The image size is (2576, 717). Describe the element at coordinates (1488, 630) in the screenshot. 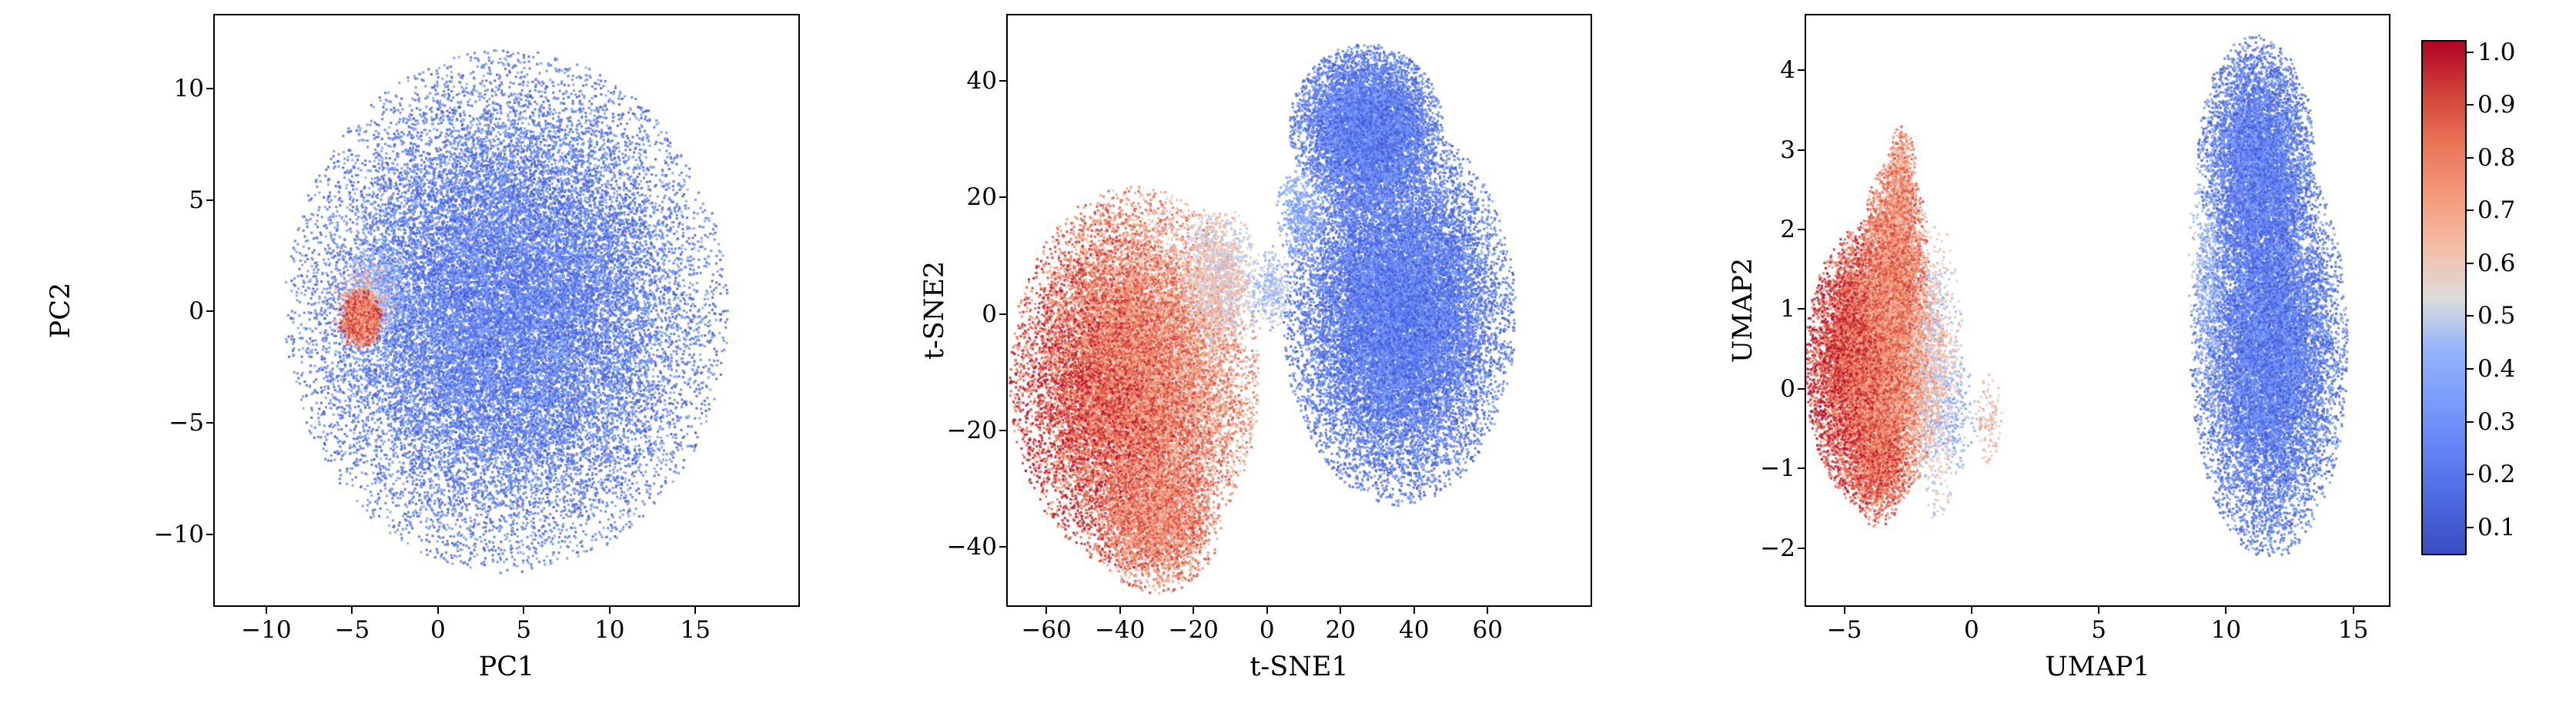

I see `x-tick-label: 60` at that location.